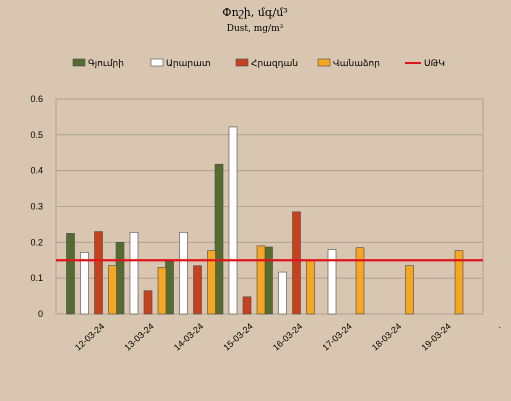  I want to click on chart-title: Փոշի, մգ/մ³, so click(254, 12).